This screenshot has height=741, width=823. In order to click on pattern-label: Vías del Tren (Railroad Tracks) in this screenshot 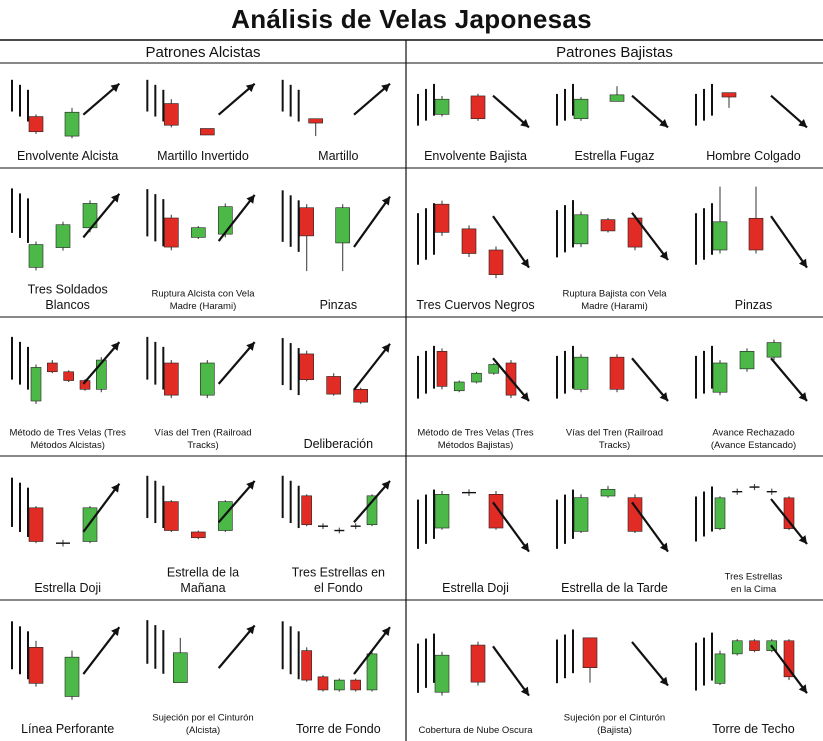, I will do `click(614, 440)`.